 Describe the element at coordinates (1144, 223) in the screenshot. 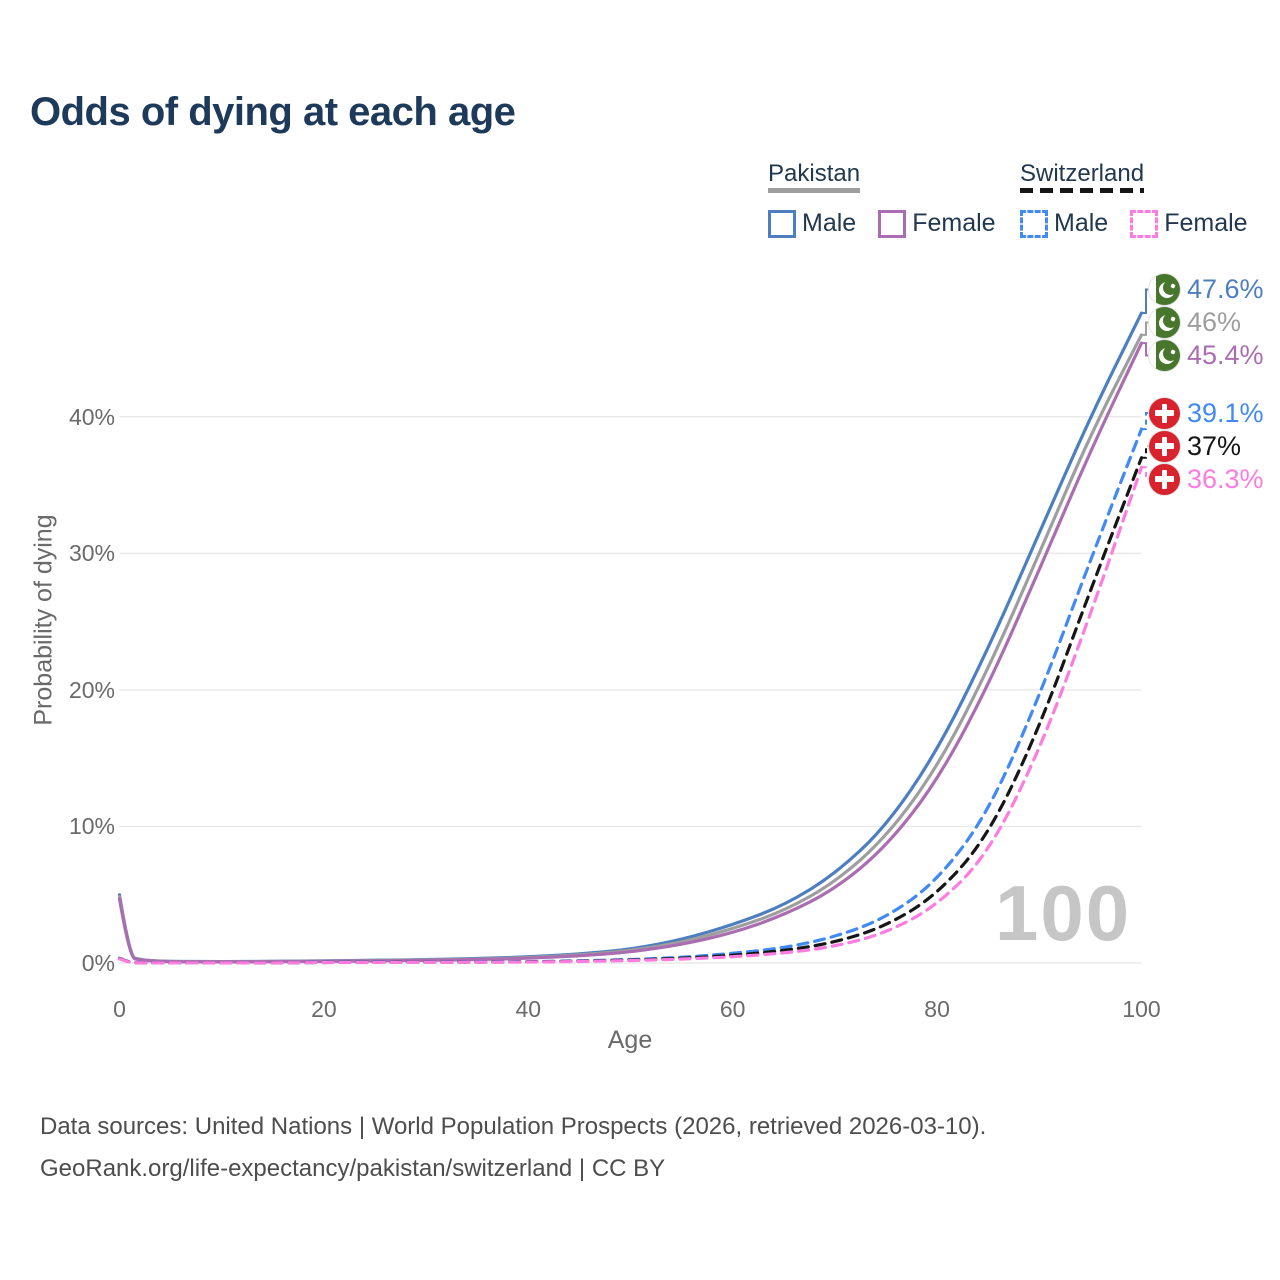

I see `legend-swatch-switzerland-female-icon` at that location.